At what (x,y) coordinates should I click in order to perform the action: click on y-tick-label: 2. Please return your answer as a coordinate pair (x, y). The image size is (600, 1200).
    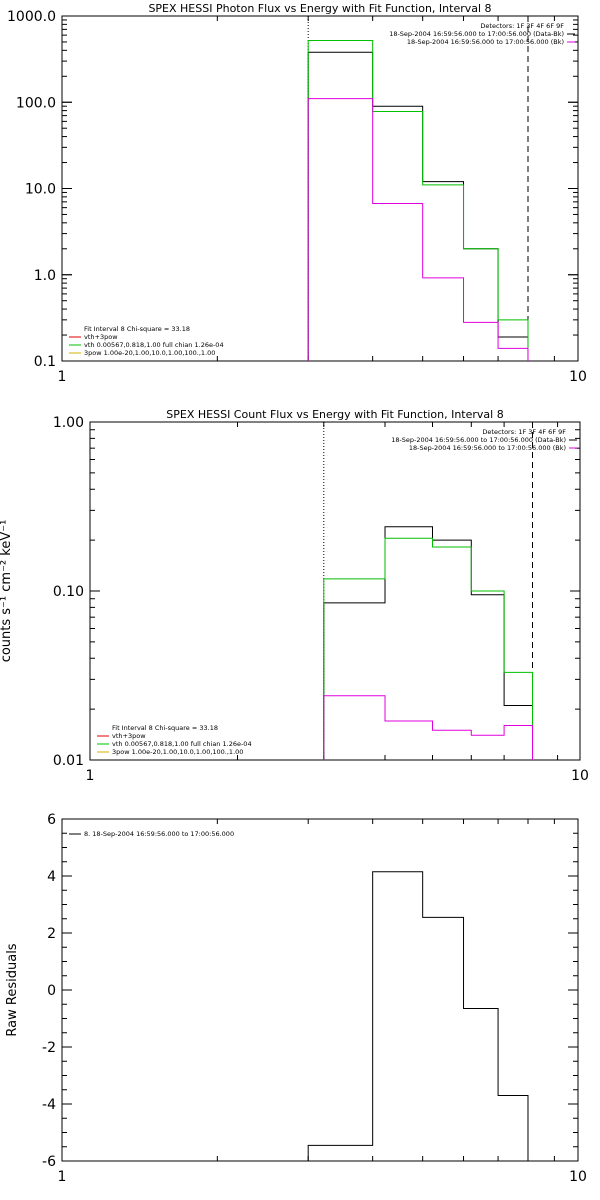
    Looking at the image, I should click on (51, 934).